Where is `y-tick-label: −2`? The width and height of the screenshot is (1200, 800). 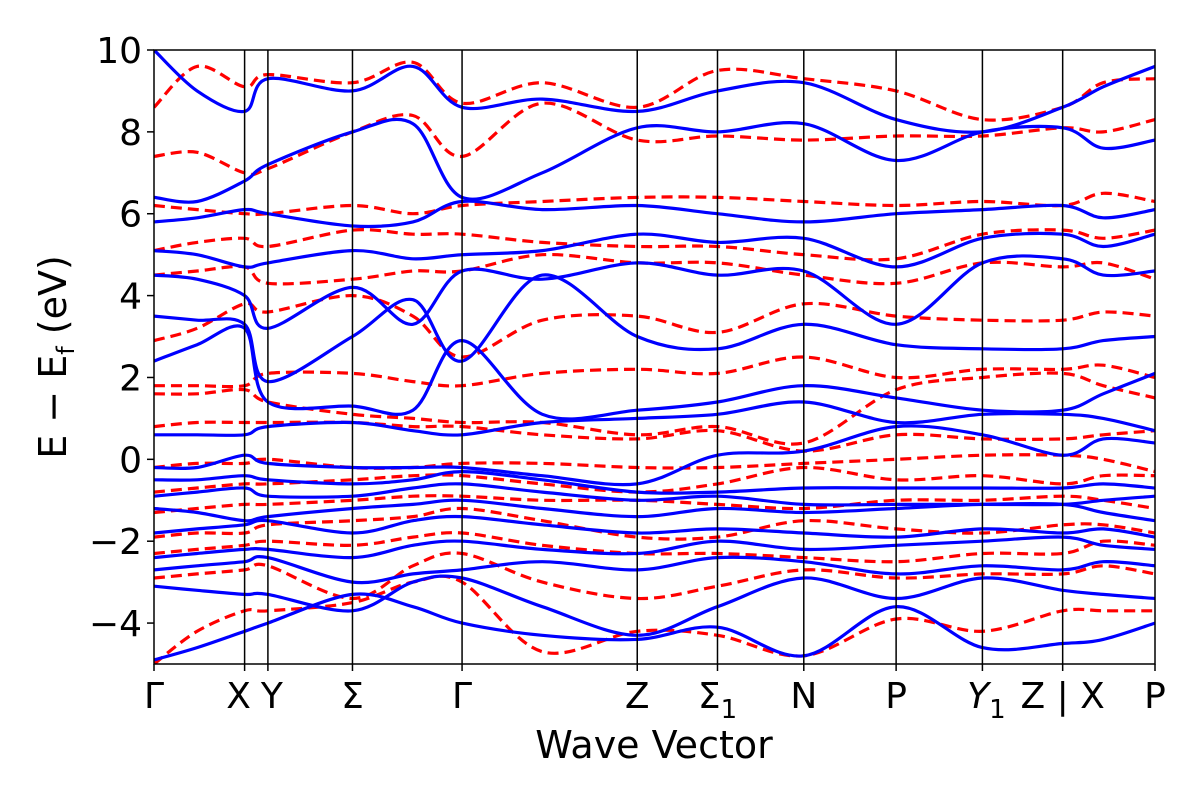
y-tick-label: −2 is located at coordinates (115, 542).